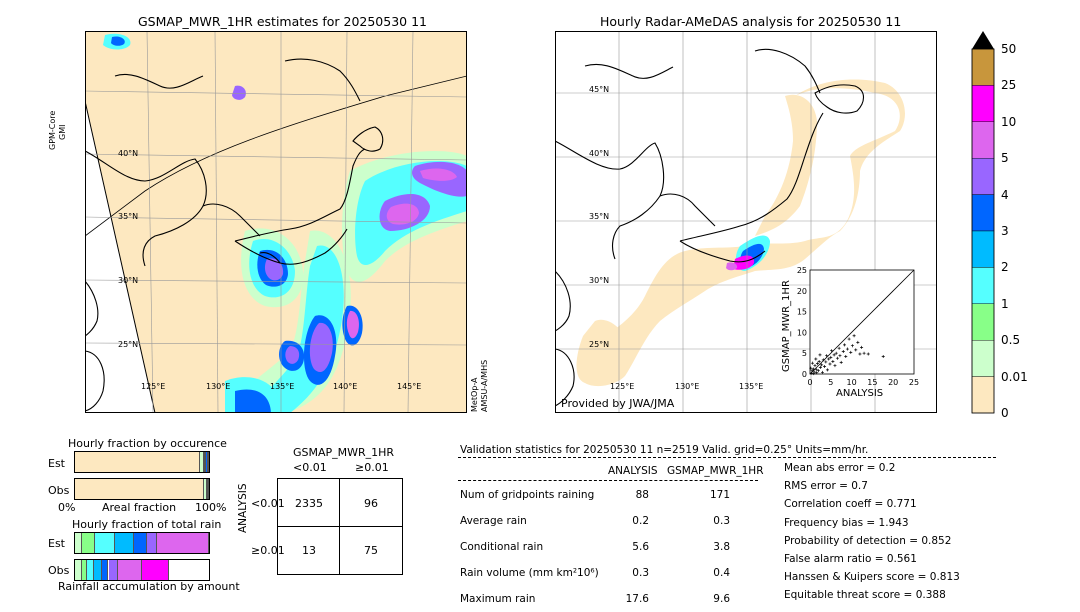 The image size is (1080, 612). Describe the element at coordinates (914, 382) in the screenshot. I see `scatter-xtick-5: 25` at that location.